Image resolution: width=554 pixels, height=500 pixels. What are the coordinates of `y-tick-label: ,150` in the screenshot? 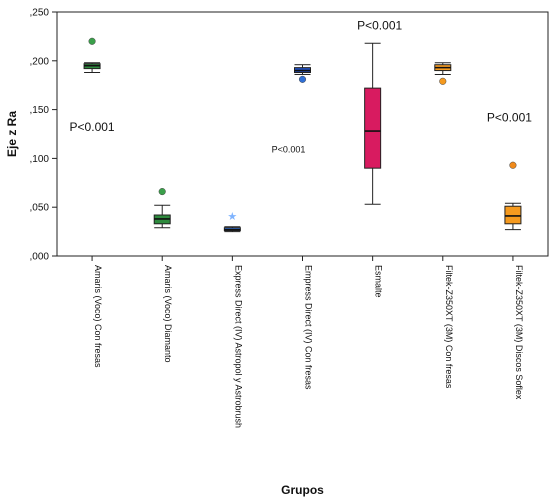 It's located at (40, 110).